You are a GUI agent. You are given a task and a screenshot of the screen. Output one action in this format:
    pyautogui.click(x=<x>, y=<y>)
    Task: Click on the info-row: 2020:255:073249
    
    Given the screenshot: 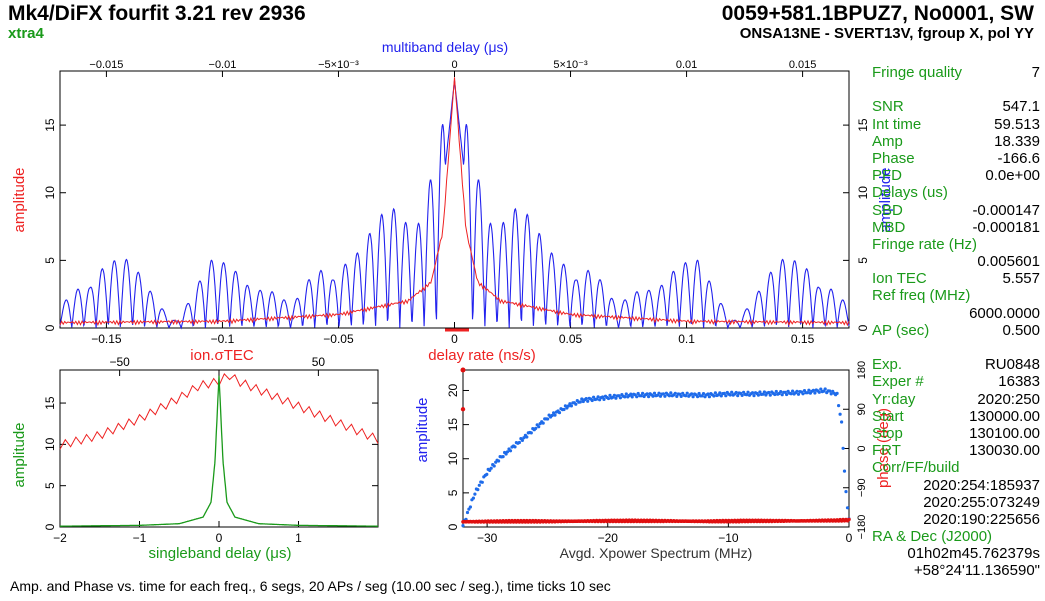 What is the action you would take?
    pyautogui.click(x=956, y=502)
    